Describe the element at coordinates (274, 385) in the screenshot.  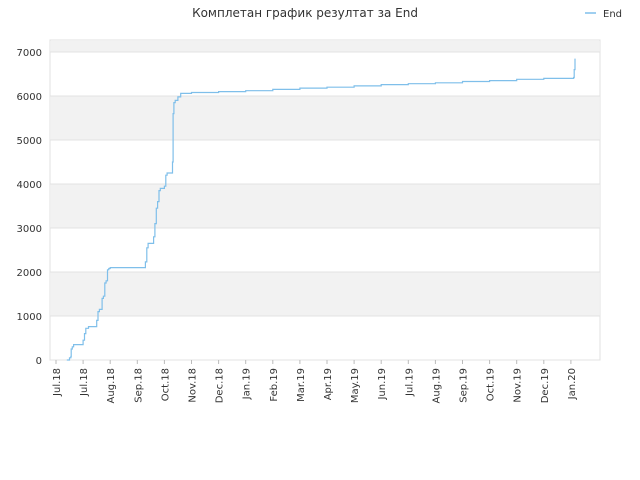
I see `x-tick-label: Feb.19` at that location.